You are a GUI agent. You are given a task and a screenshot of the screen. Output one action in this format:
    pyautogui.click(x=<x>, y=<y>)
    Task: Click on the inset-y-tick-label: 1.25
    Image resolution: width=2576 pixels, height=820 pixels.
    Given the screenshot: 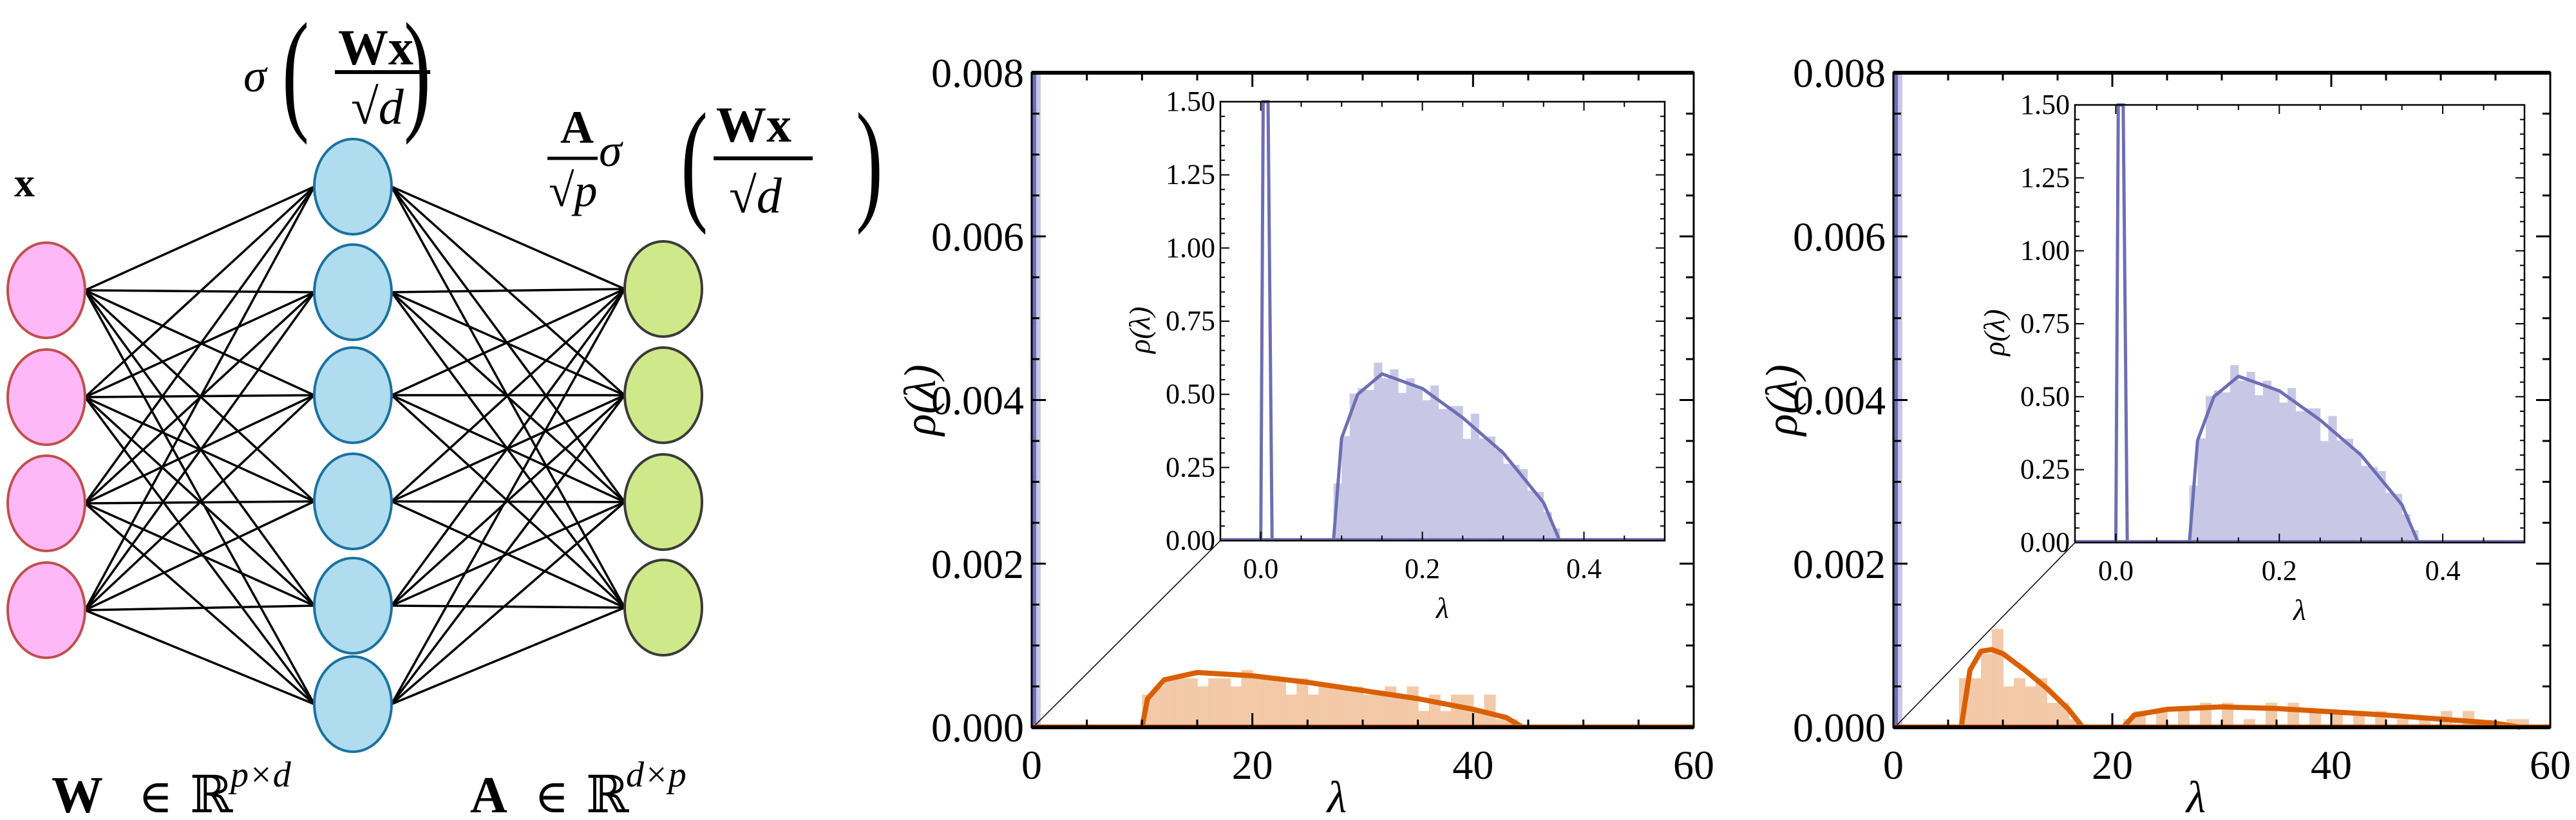 What is the action you would take?
    pyautogui.click(x=1190, y=175)
    